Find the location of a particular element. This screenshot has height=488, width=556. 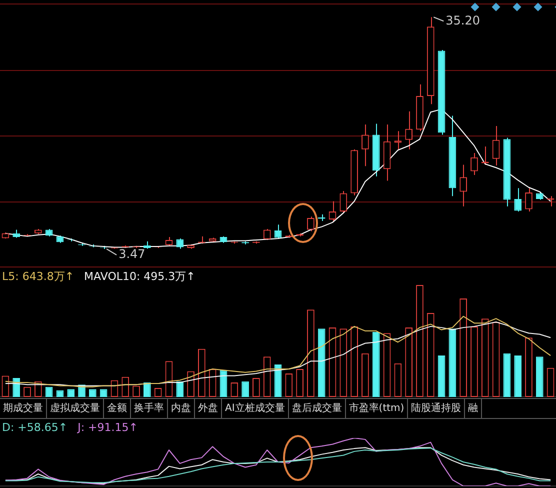

annotation: 3.47 is located at coordinates (132, 254).